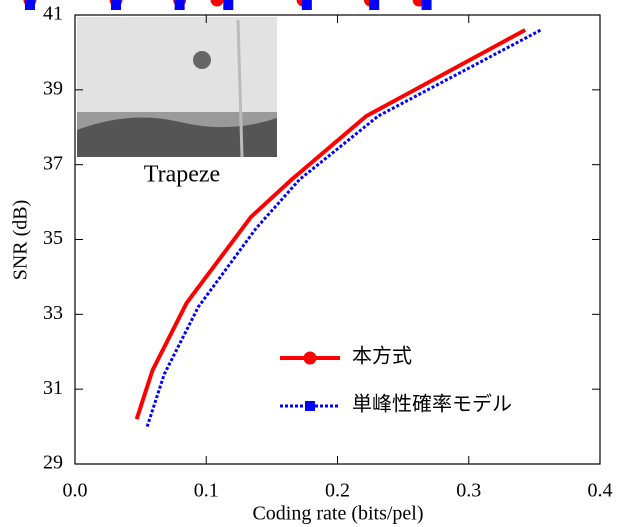 Image resolution: width=628 pixels, height=527 pixels. I want to click on y-tick-label: 31, so click(53, 388).